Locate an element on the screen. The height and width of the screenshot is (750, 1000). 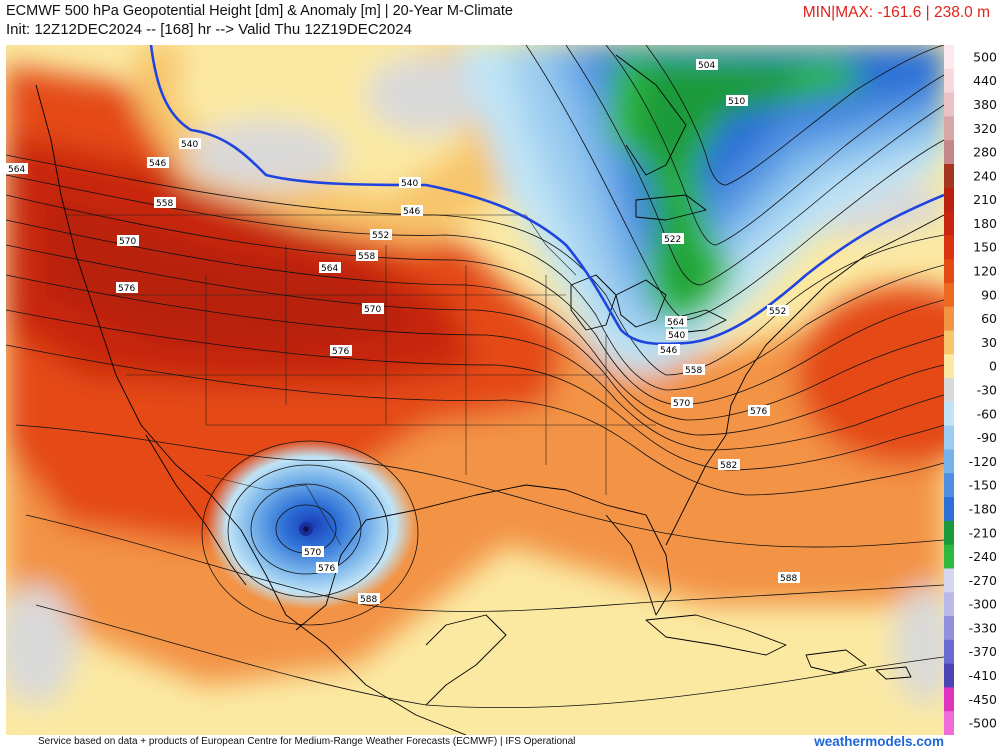
contour-label: 558 is located at coordinates (367, 256).